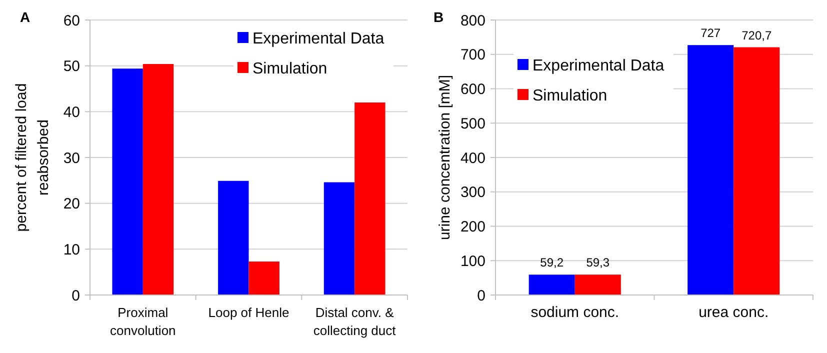 This screenshot has height=353, width=827. I want to click on y-tick-label: 300, so click(473, 193).